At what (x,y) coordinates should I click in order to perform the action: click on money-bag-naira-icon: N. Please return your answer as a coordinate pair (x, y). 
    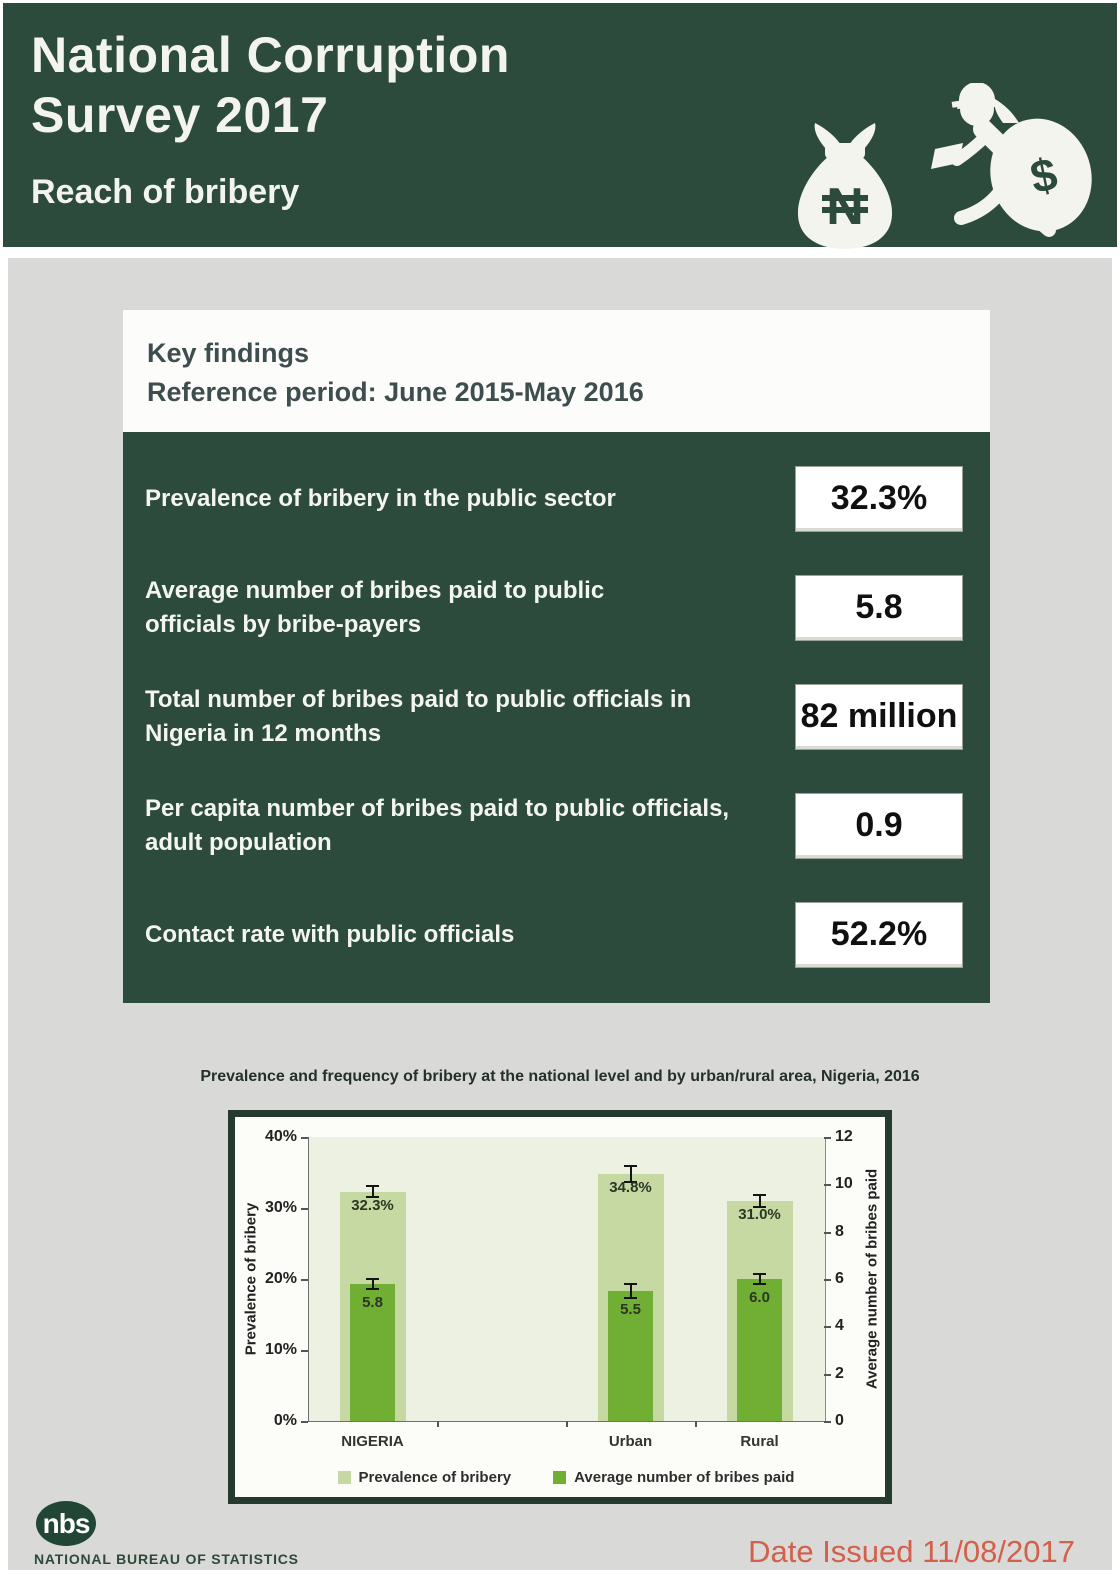
    Looking at the image, I should click on (845, 186).